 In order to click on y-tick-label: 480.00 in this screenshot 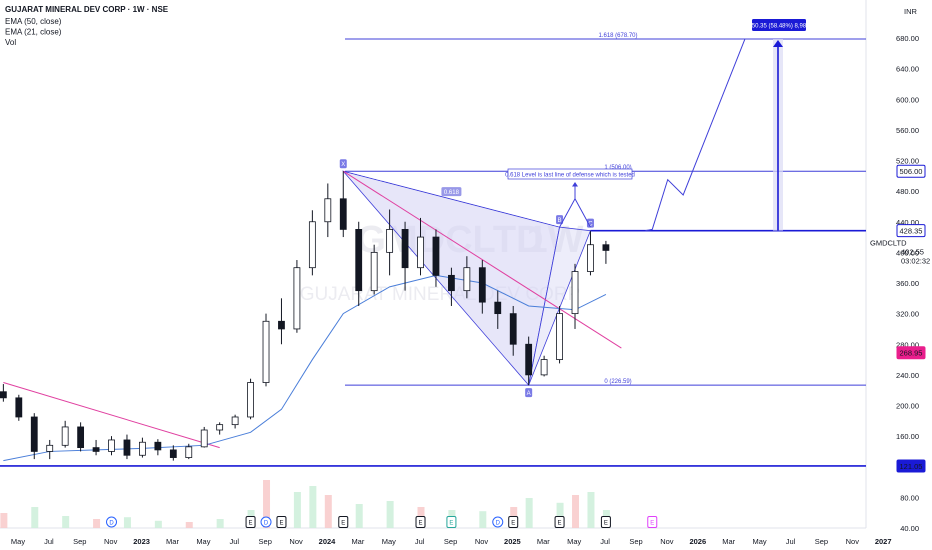, I will do `click(907, 191)`.